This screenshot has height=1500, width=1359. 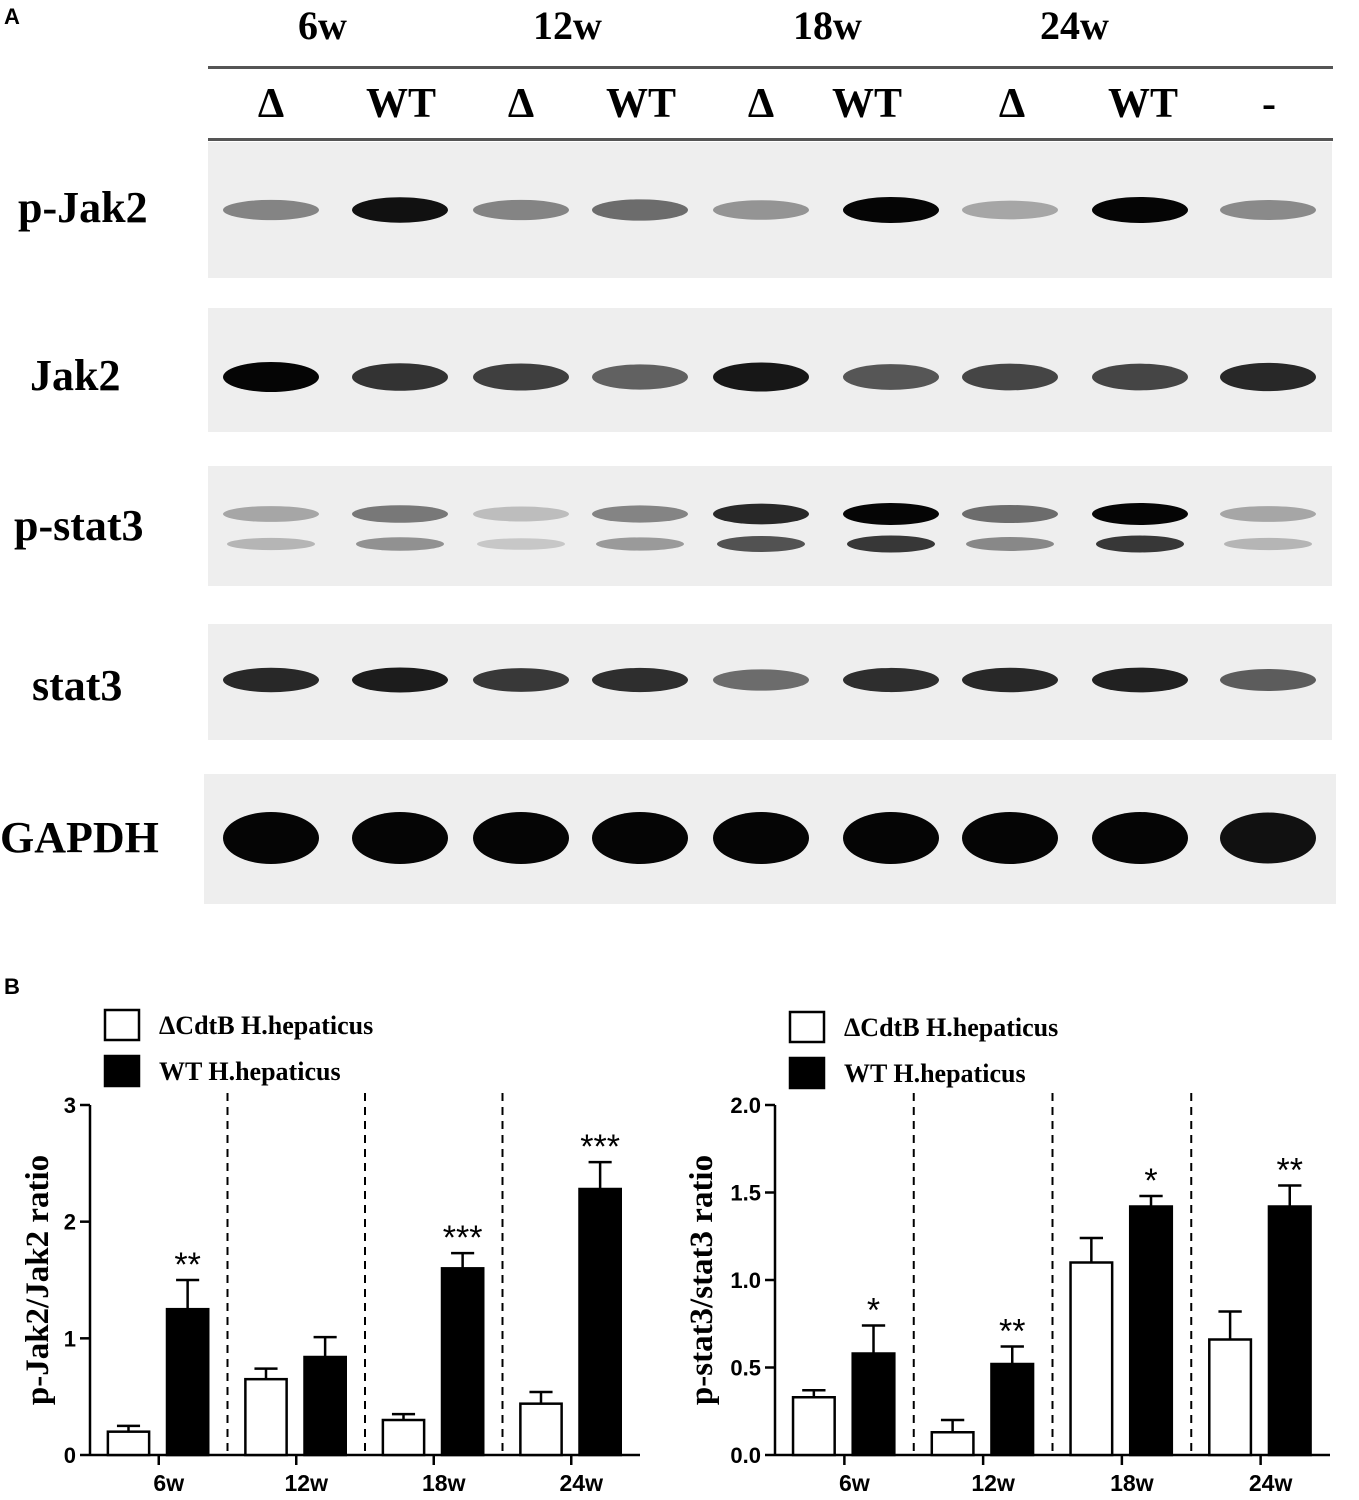 What do you see at coordinates (70, 1338) in the screenshot?
I see `y-tick-label: 1` at bounding box center [70, 1338].